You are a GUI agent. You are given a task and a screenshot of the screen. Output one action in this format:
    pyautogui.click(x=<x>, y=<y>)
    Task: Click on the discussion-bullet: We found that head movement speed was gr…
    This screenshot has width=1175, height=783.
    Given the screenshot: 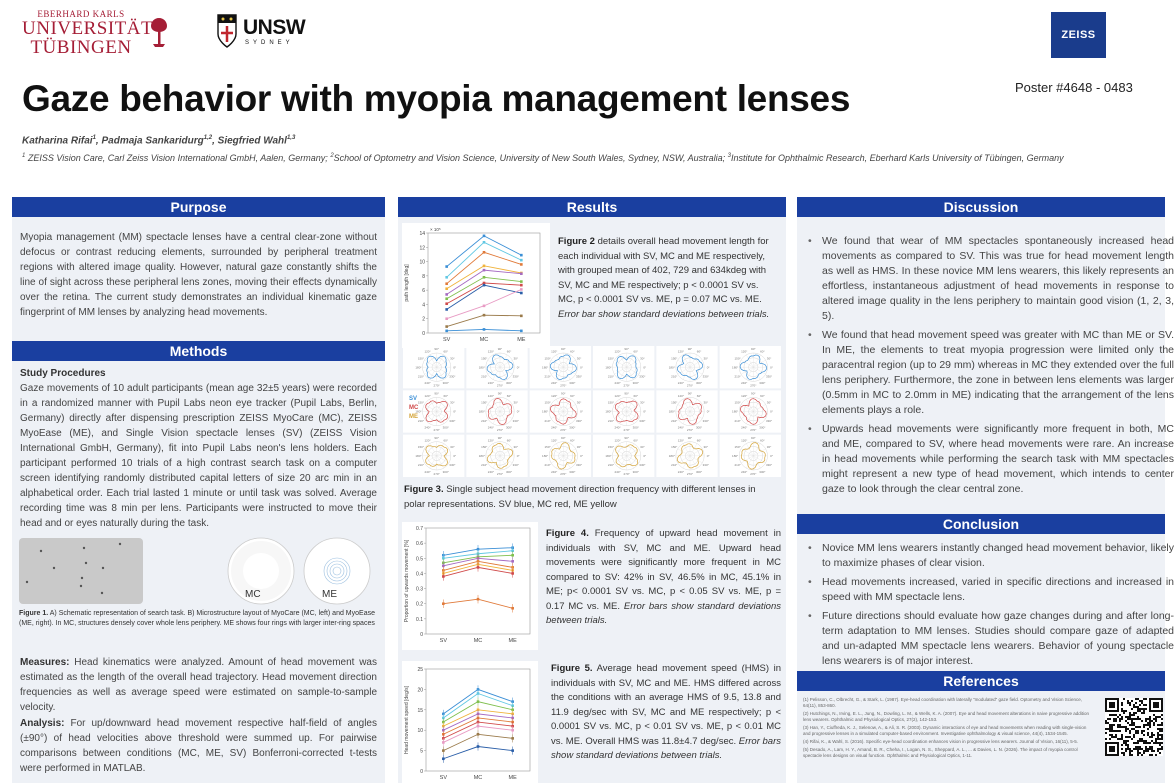 What is the action you would take?
    pyautogui.click(x=991, y=373)
    